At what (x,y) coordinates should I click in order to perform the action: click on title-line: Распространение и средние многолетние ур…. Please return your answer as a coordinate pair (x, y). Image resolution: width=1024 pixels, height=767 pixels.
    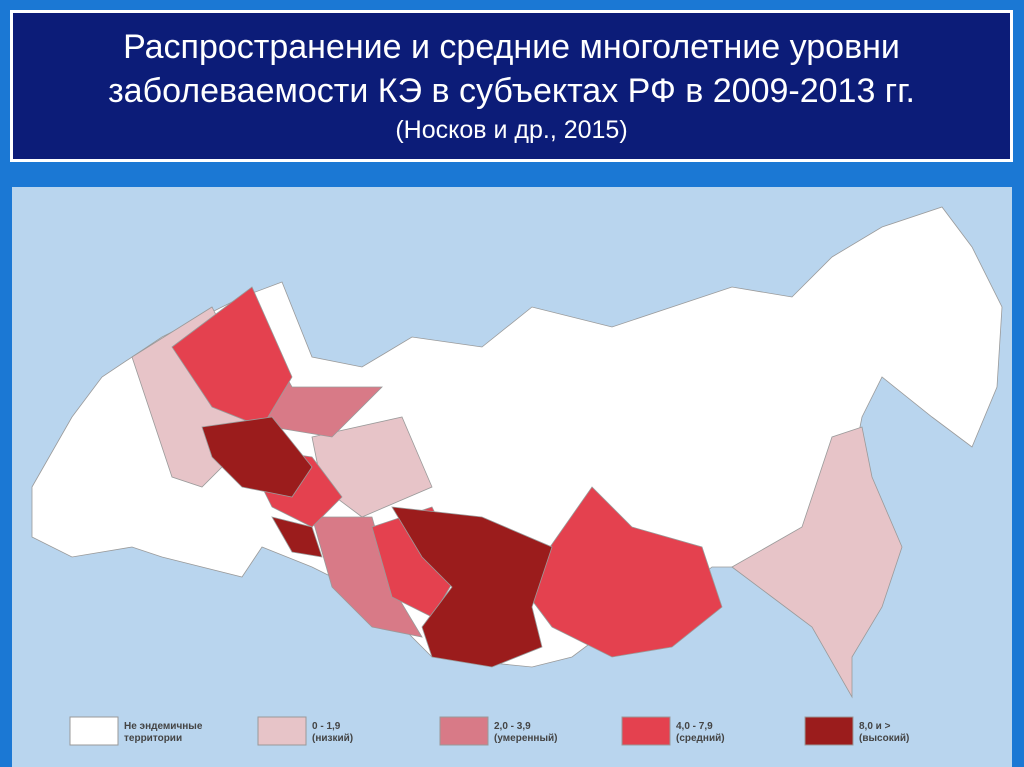
    Looking at the image, I should click on (511, 47).